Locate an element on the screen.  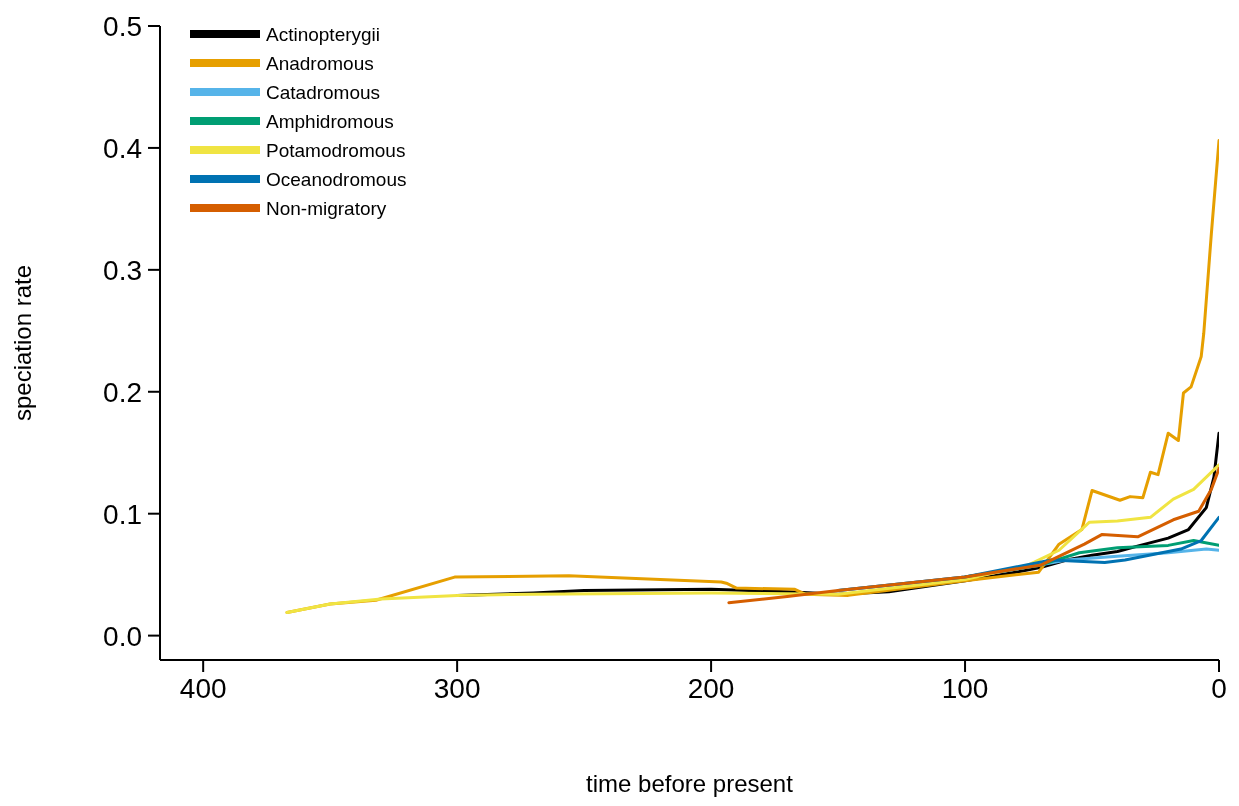
x-tick-label: 300 is located at coordinates (457, 688).